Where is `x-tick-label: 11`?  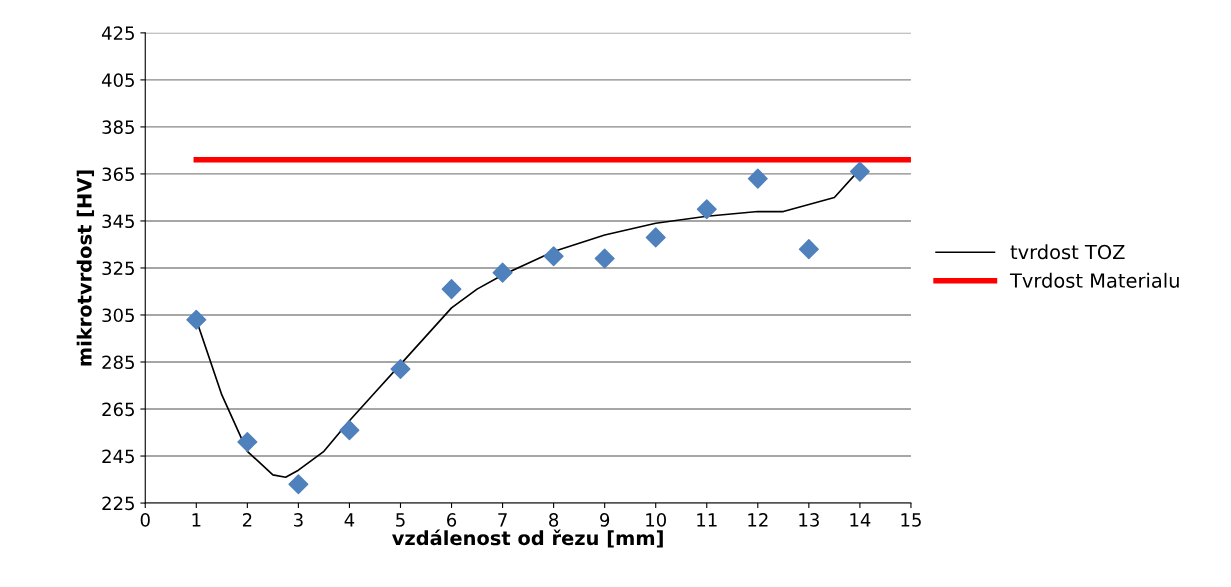 x-tick-label: 11 is located at coordinates (707, 520).